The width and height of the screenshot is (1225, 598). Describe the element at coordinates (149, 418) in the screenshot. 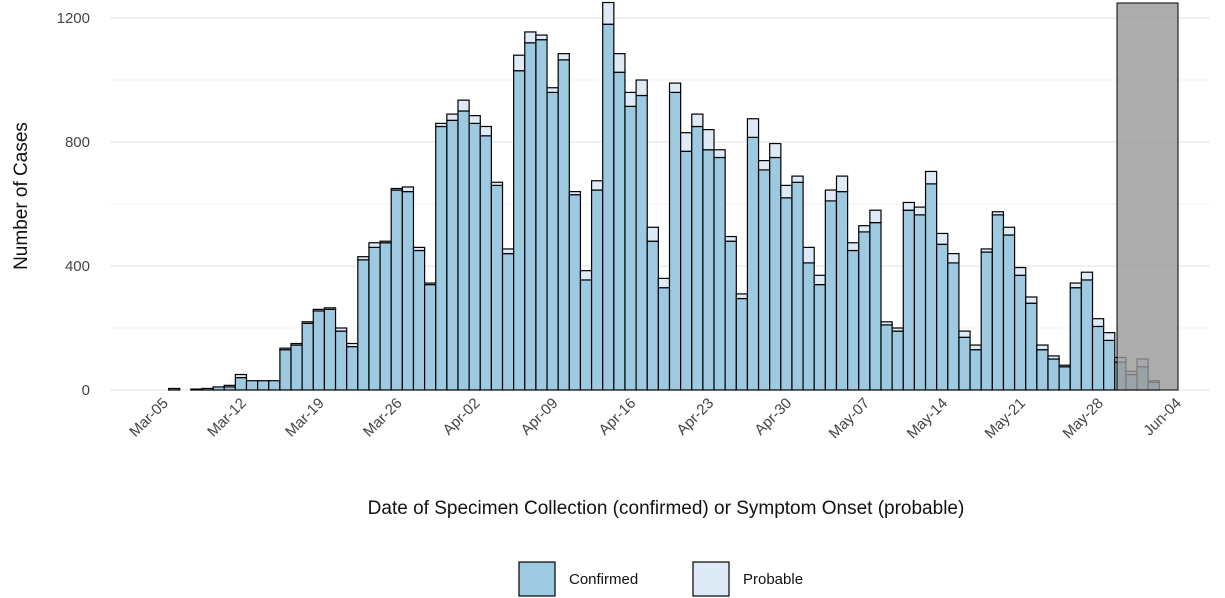

I see `x-tick-label: Mar-05` at that location.